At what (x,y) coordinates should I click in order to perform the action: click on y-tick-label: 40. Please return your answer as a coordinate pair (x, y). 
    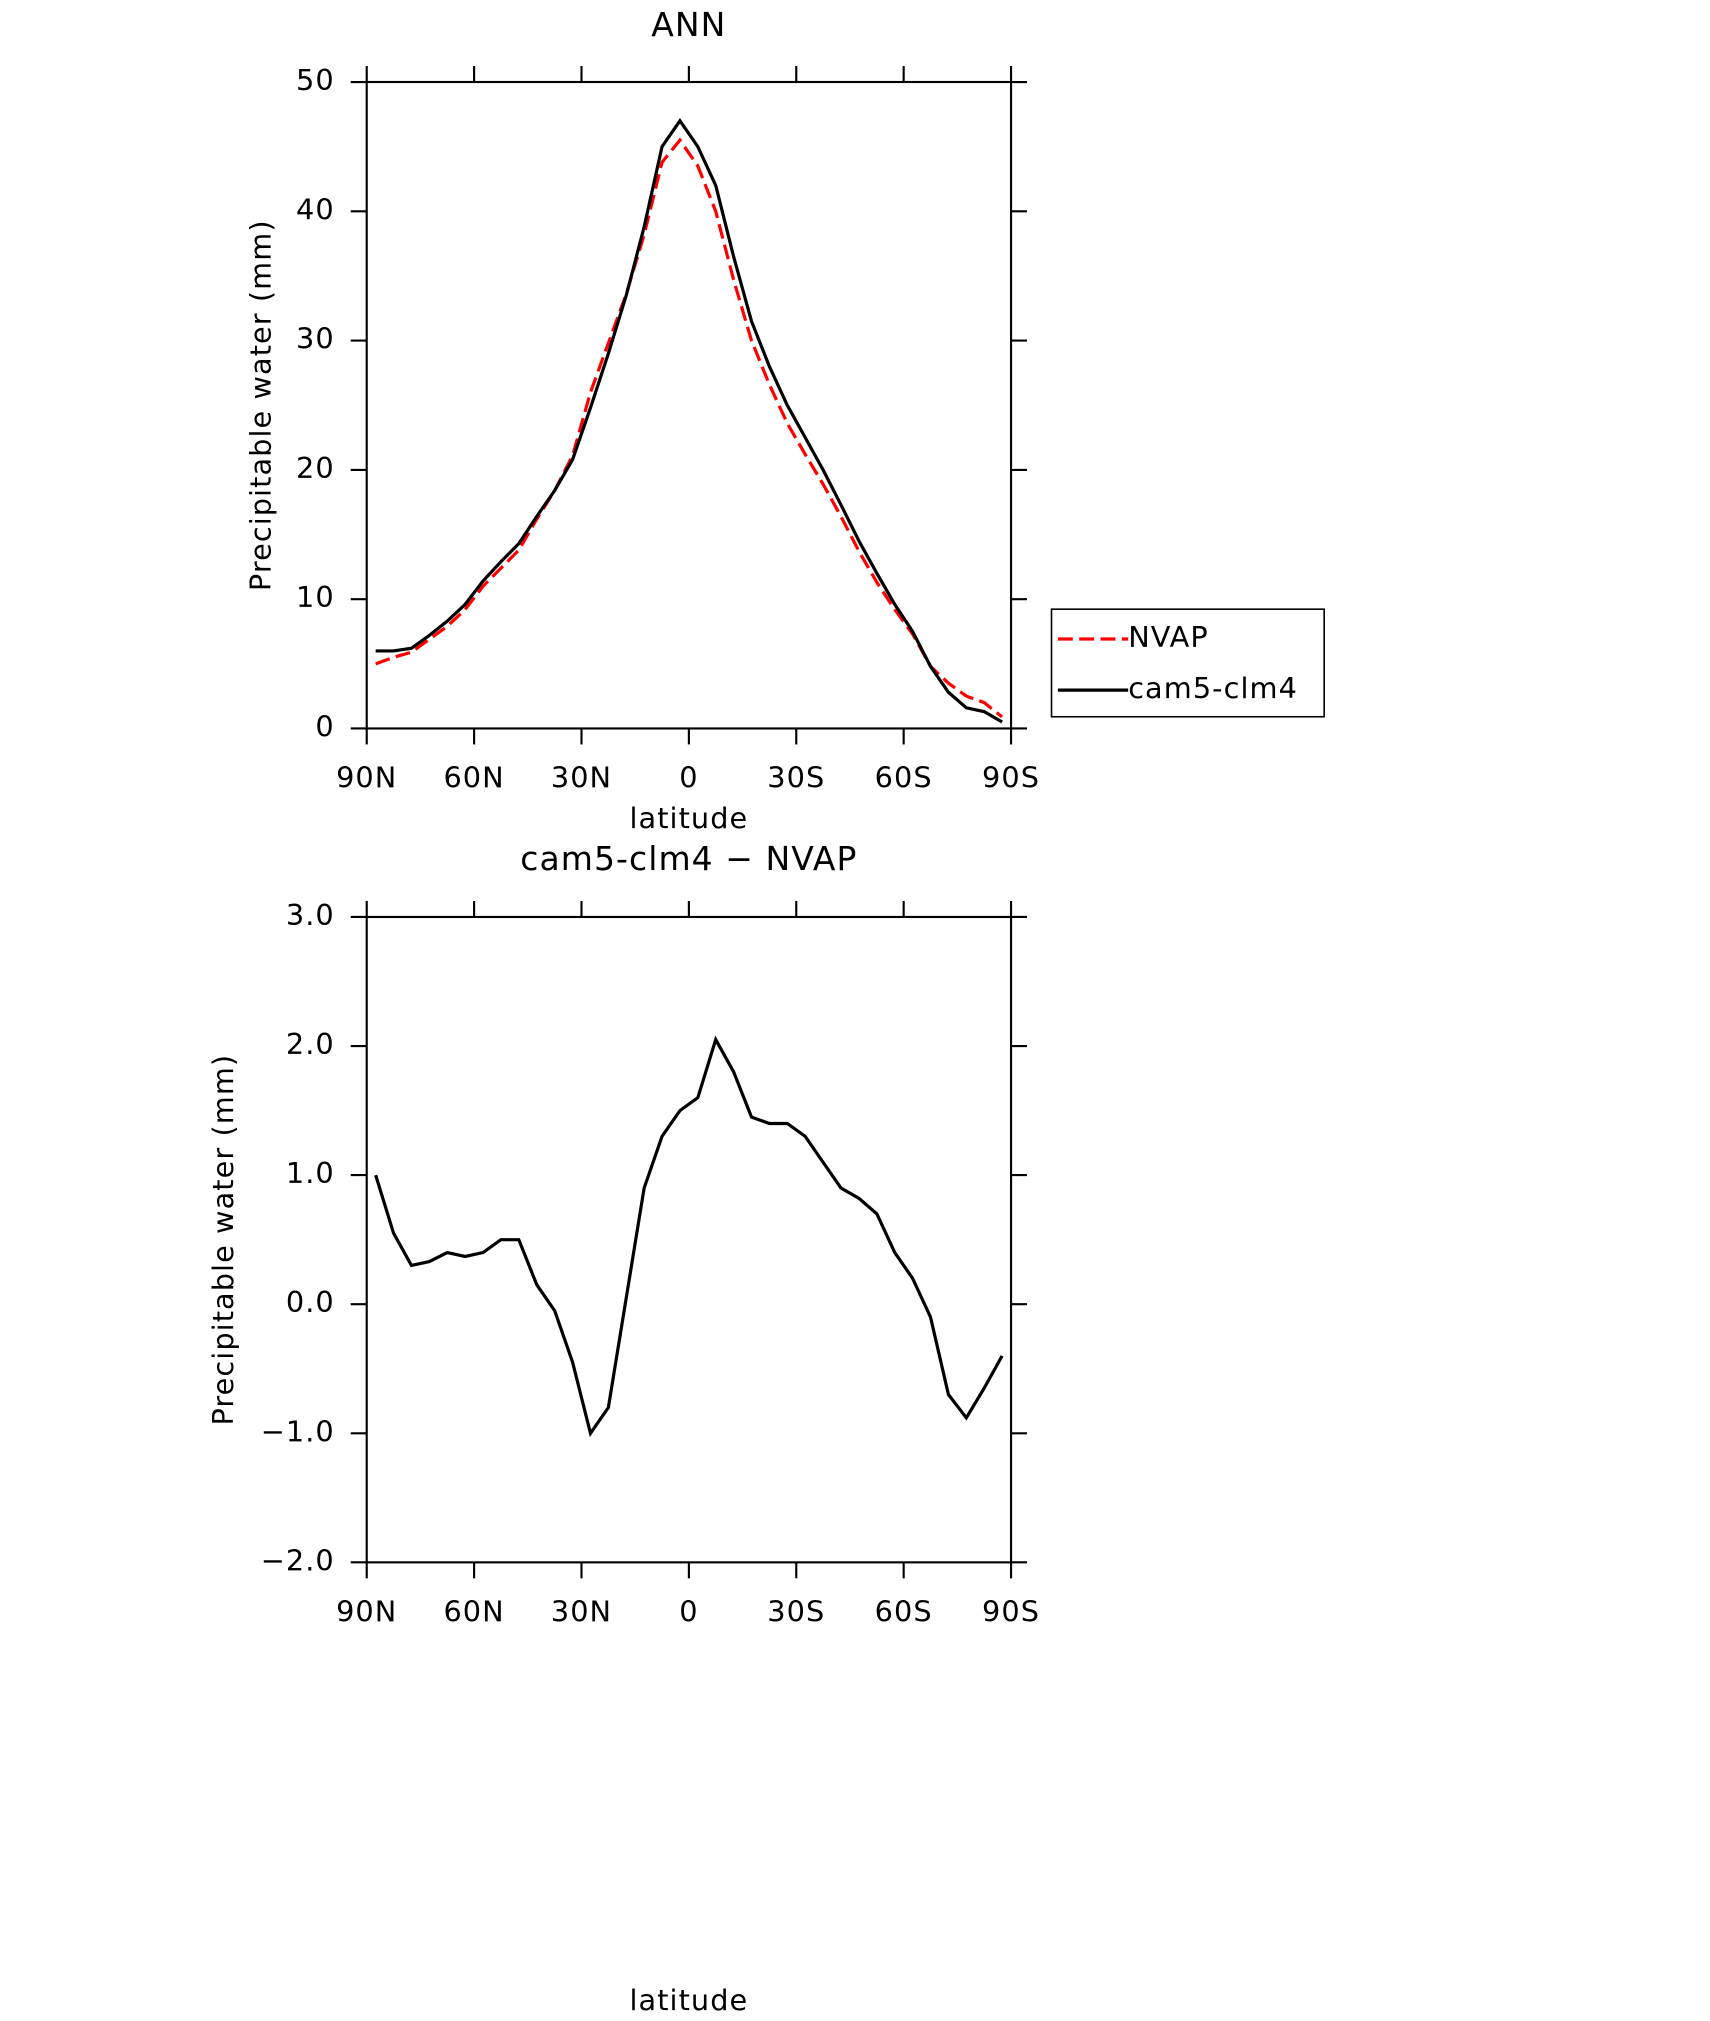
    Looking at the image, I should click on (315, 209).